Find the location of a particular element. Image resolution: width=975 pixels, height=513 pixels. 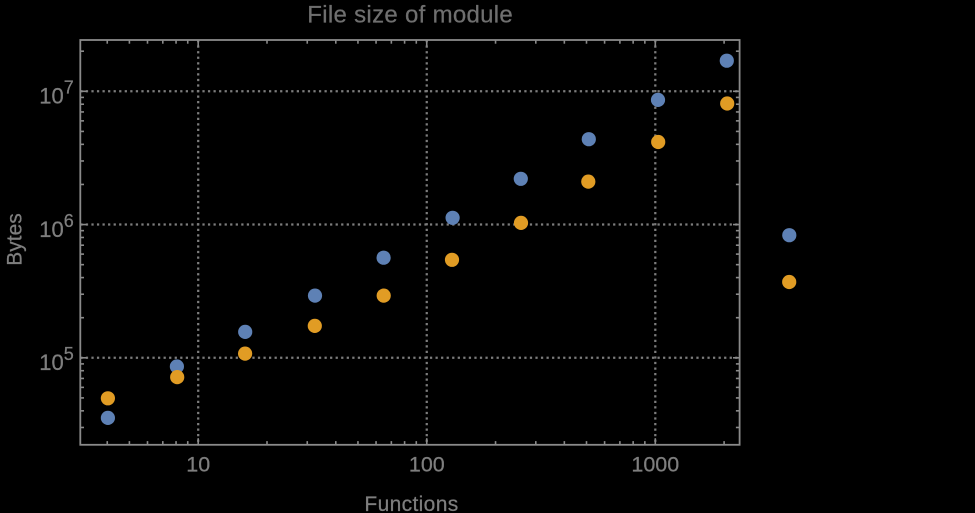

svg-text: Bytes is located at coordinates (14, 239).